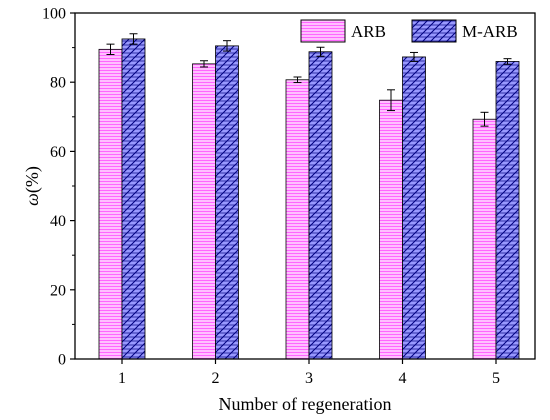  Describe the element at coordinates (58, 221) in the screenshot. I see `y-tick-label-40: 40` at that location.